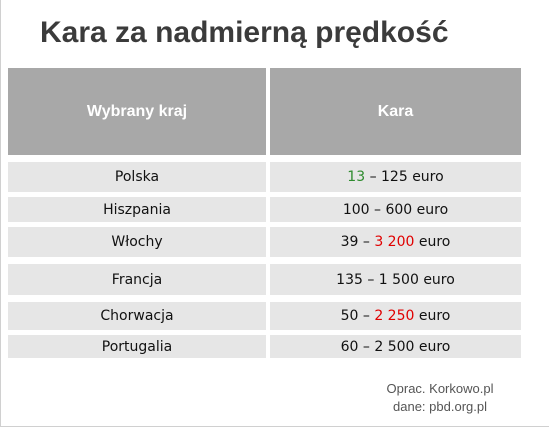  I want to click on penalty-text: 2 250, so click(394, 316).